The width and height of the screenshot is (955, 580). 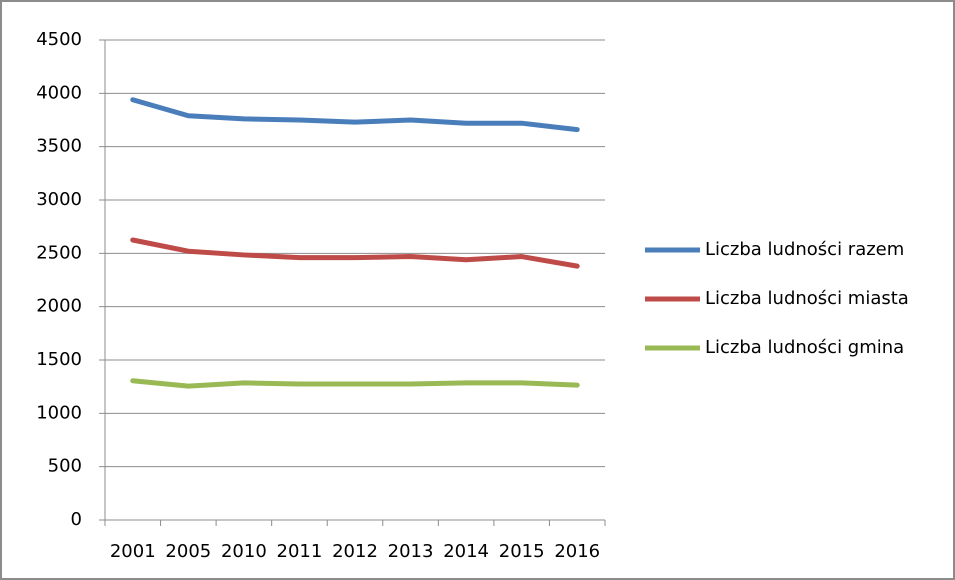 What do you see at coordinates (522, 551) in the screenshot?
I see `x-tick-label: 2015` at bounding box center [522, 551].